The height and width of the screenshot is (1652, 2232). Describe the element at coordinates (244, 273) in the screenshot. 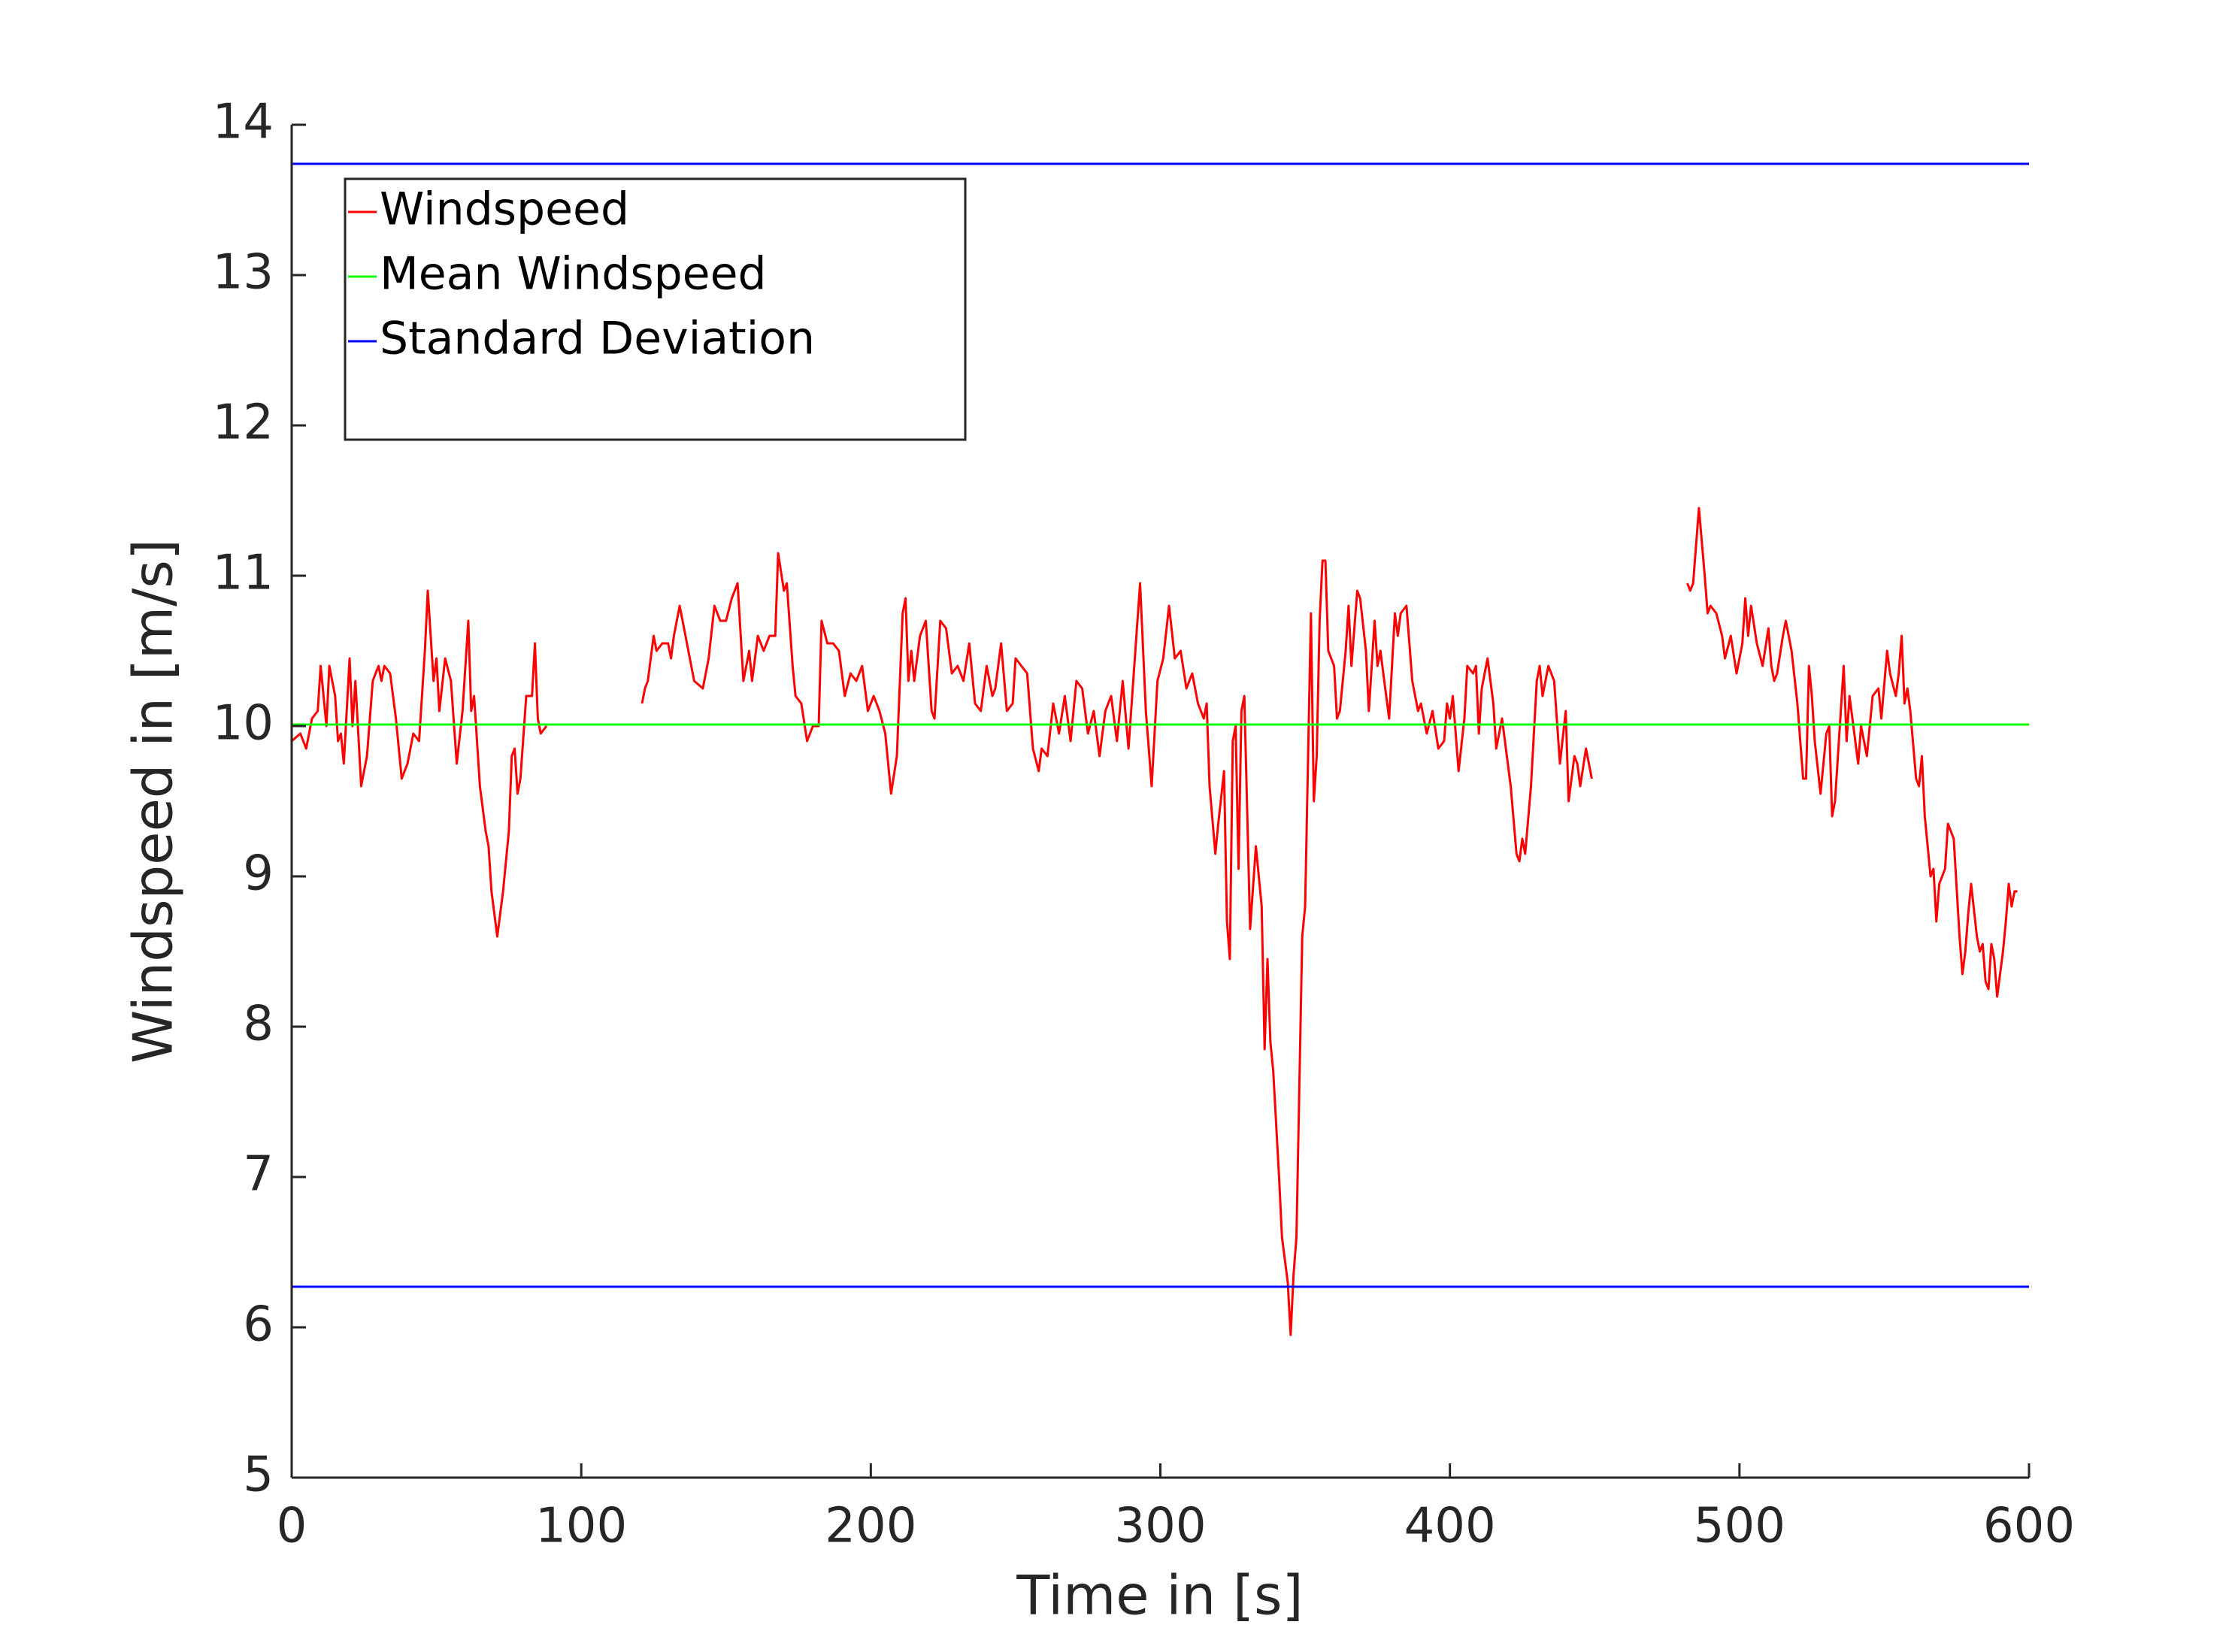

I see `y-tick-label: 13` at that location.